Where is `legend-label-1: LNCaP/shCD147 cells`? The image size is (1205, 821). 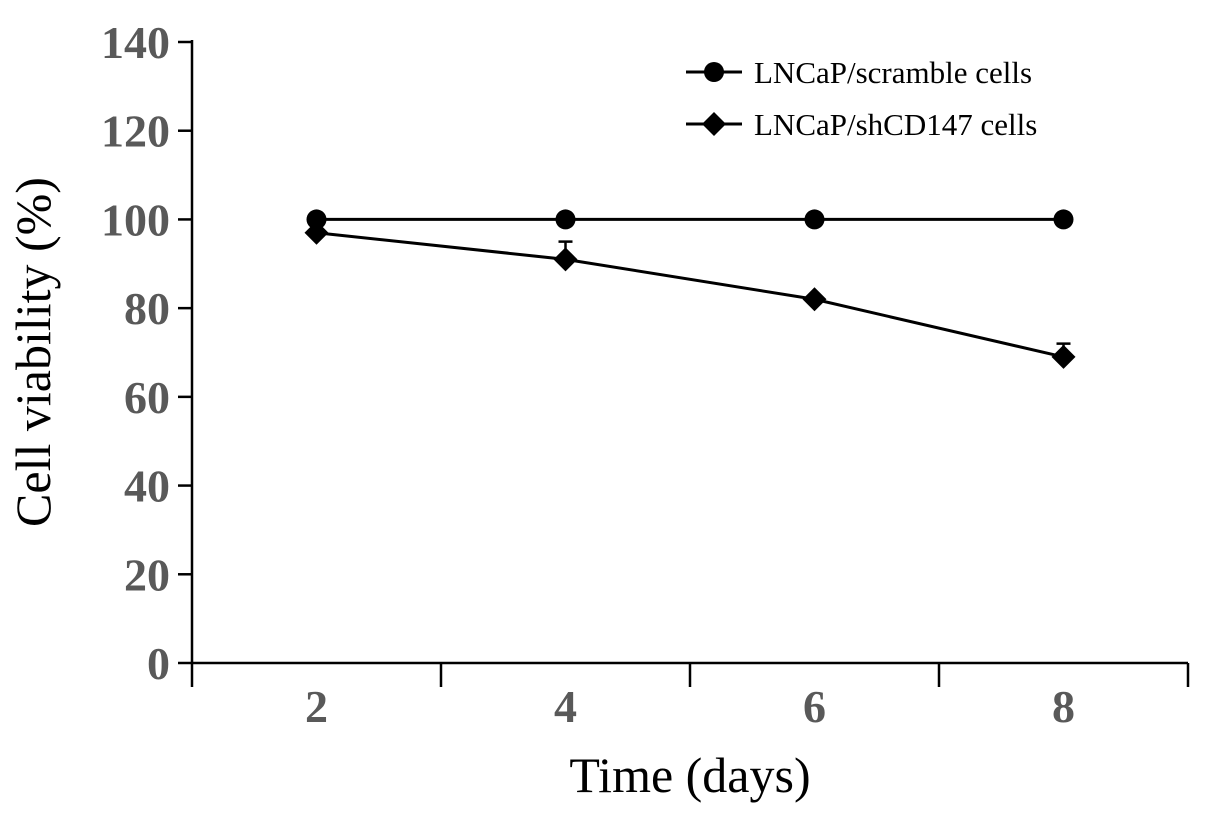 legend-label-1: LNCaP/shCD147 cells is located at coordinates (895, 124).